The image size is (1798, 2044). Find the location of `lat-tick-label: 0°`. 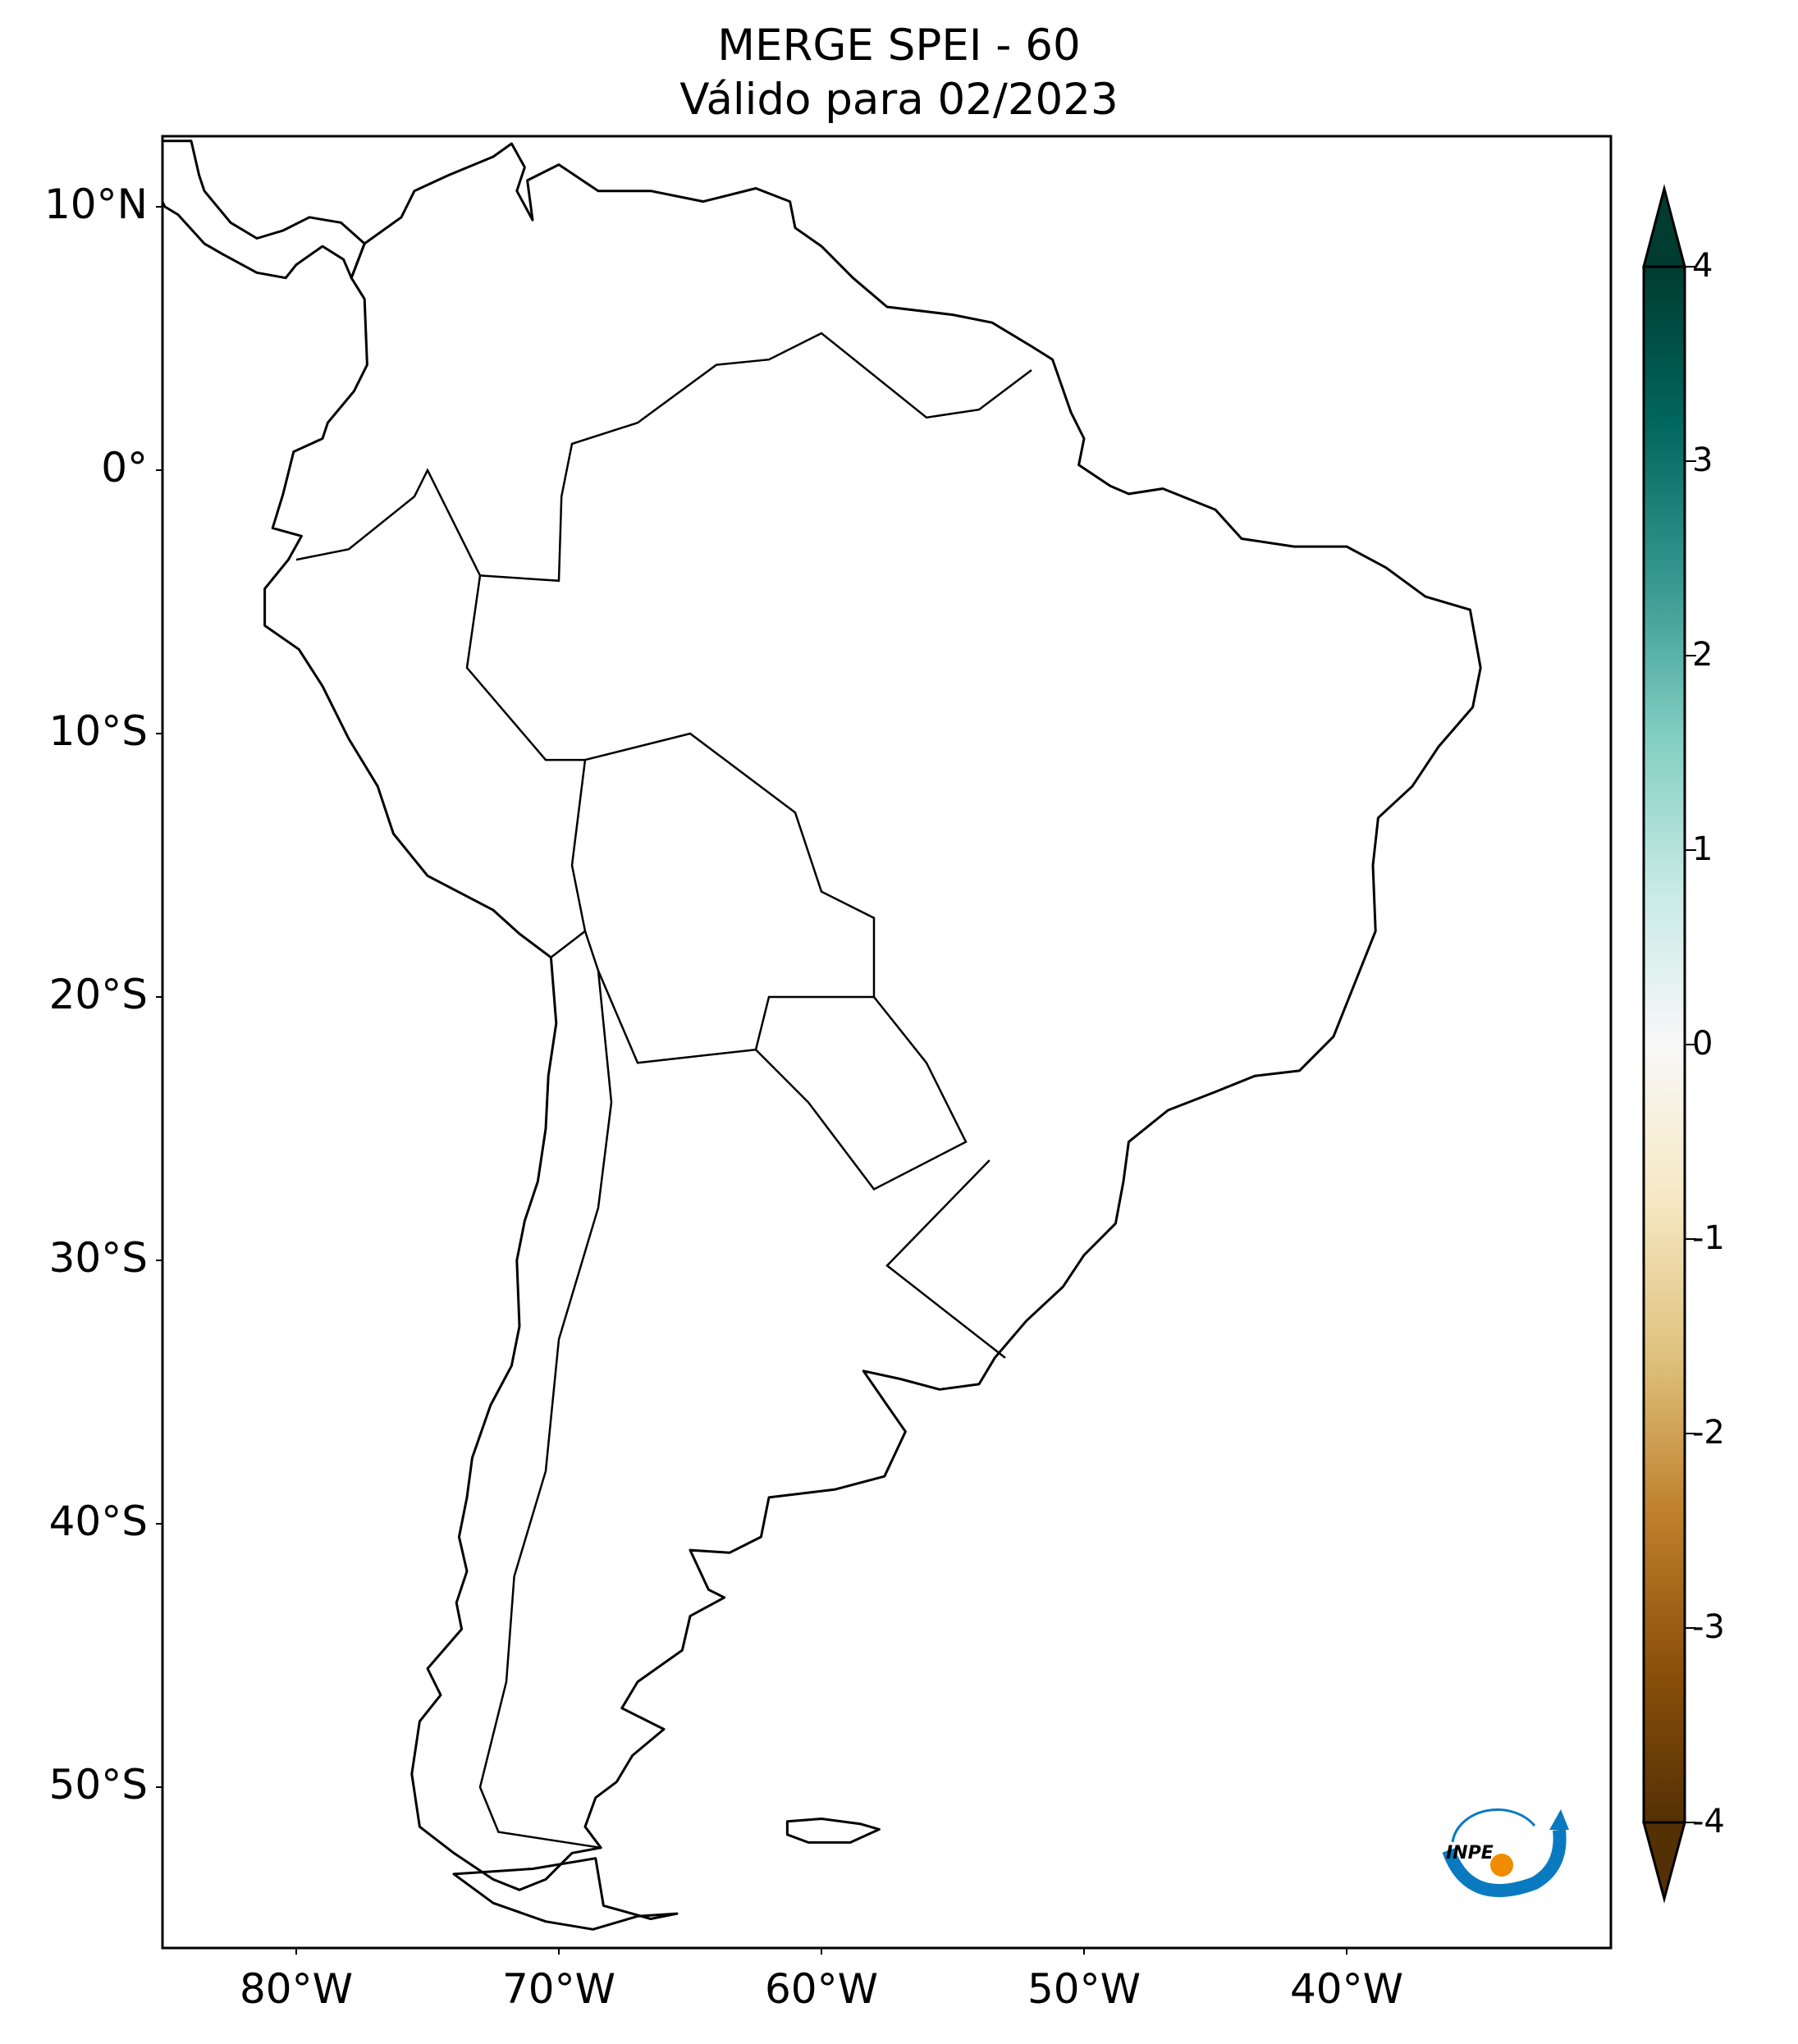

lat-tick-label: 0° is located at coordinates (124, 468).